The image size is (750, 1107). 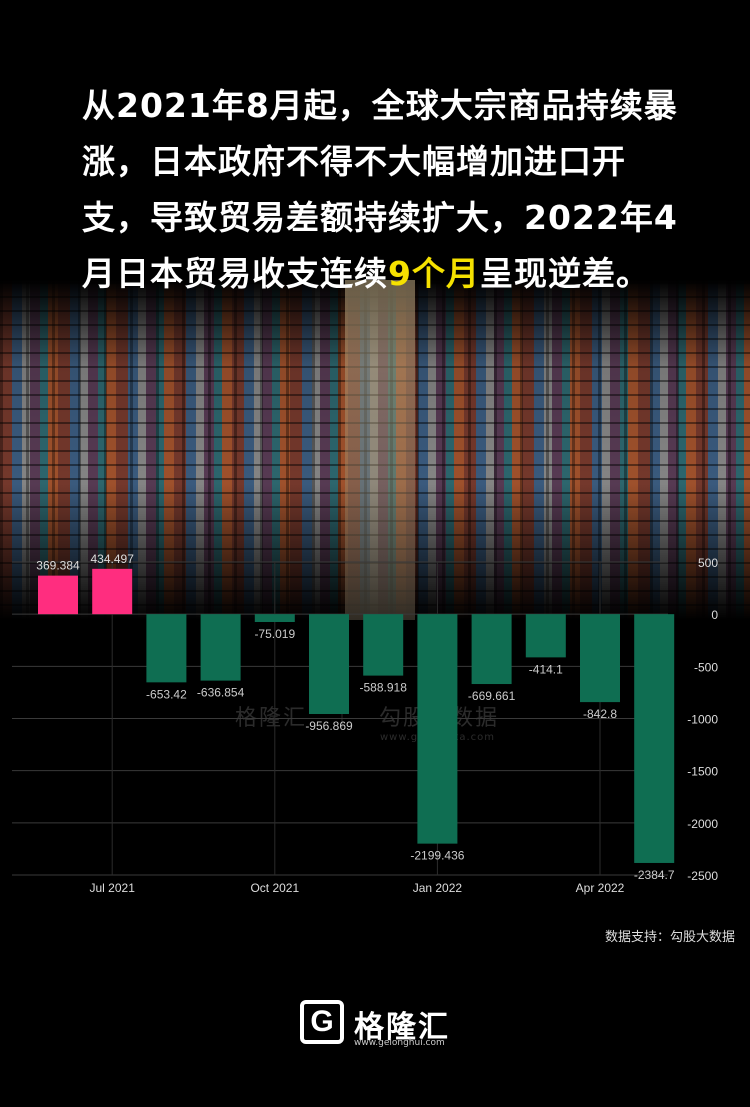 I want to click on logo-mark-icon: G, so click(x=322, y=1022).